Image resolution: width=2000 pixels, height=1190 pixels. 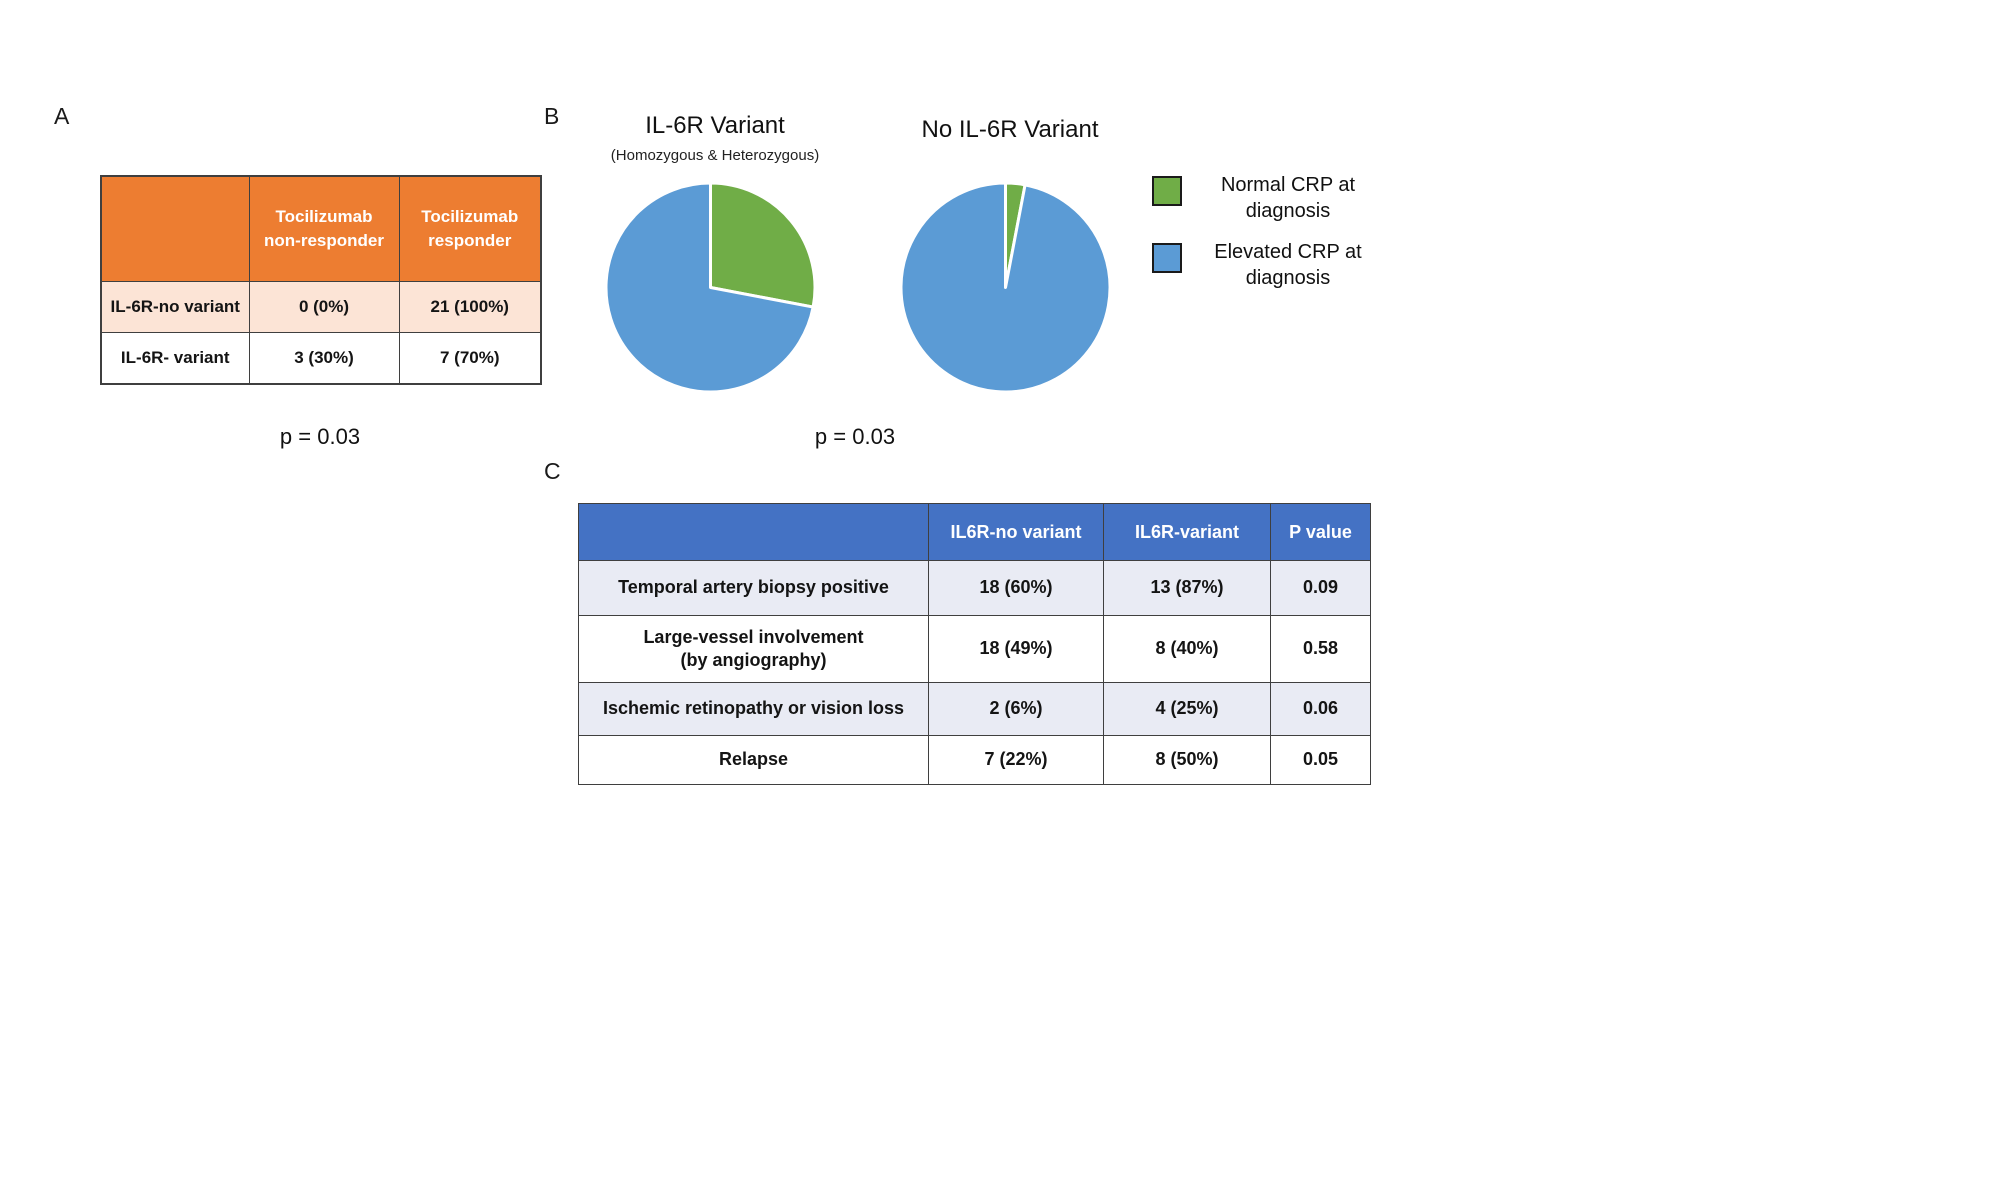 What do you see at coordinates (552, 471) in the screenshot?
I see `panel-c-label: C` at bounding box center [552, 471].